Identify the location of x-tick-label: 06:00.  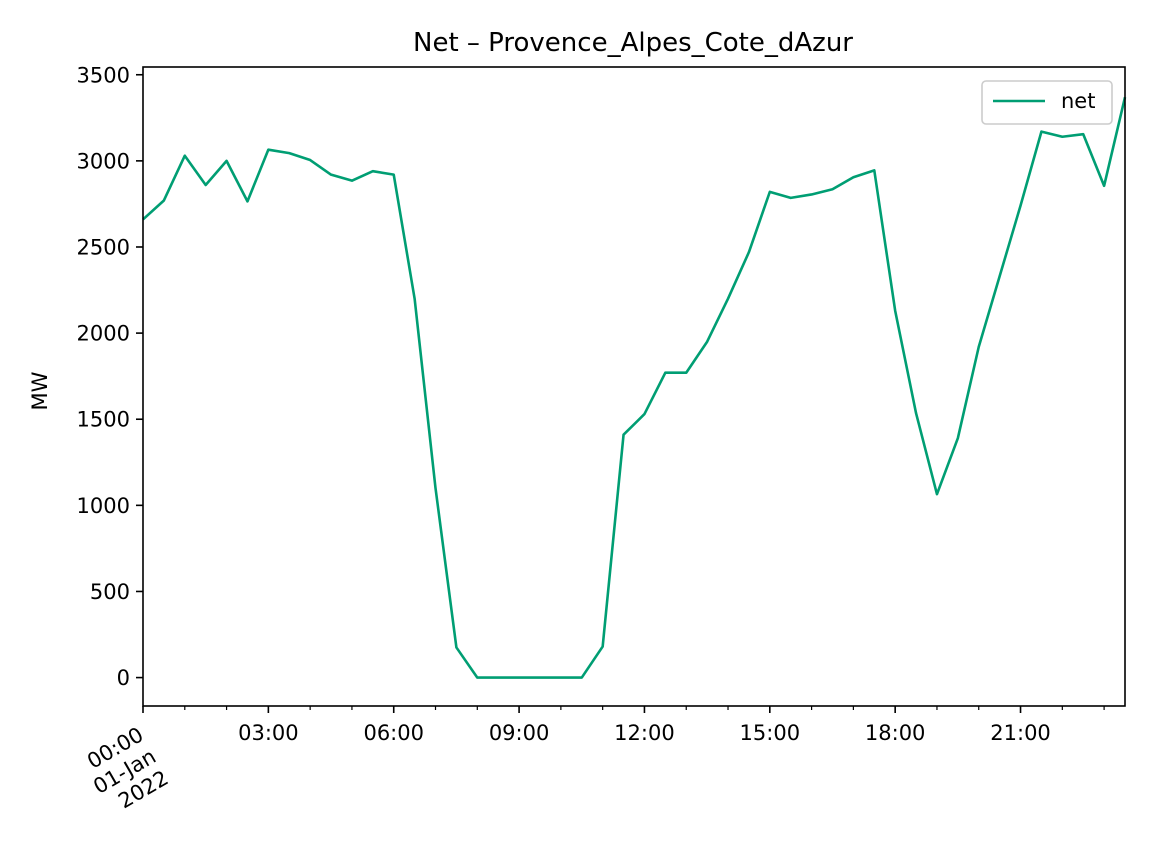
(393, 733).